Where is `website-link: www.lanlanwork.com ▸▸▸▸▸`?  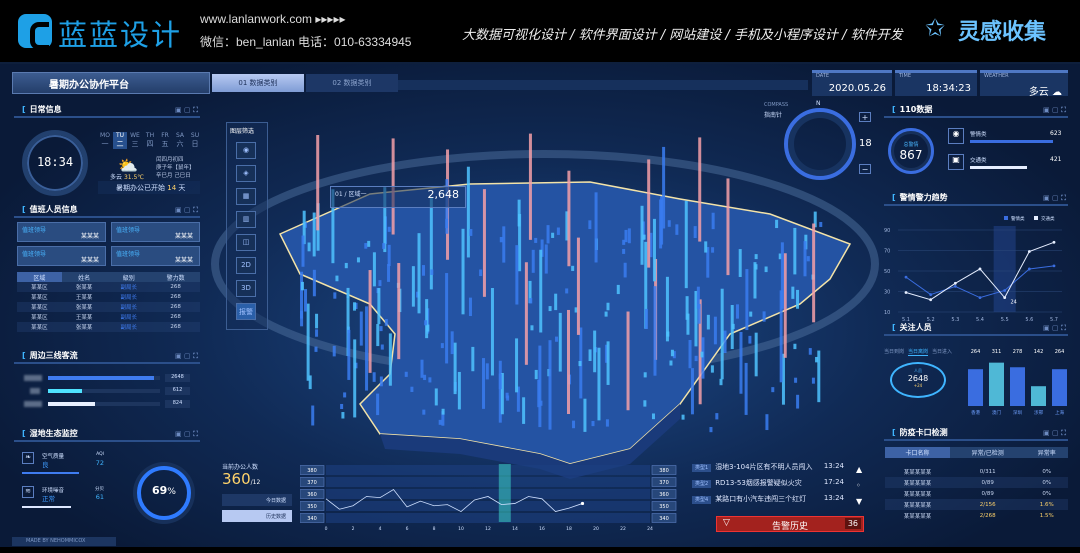 website-link: www.lanlanwork.com ▸▸▸▸▸ is located at coordinates (273, 19).